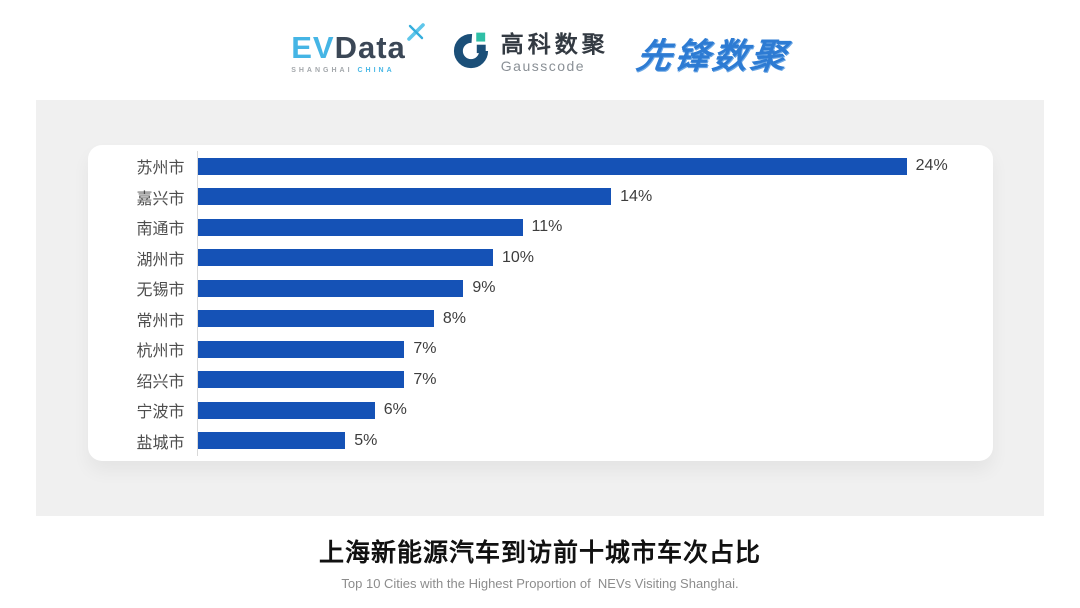 This screenshot has height=608, width=1080. Describe the element at coordinates (454, 318) in the screenshot. I see `bar-value-label: 8%` at that location.